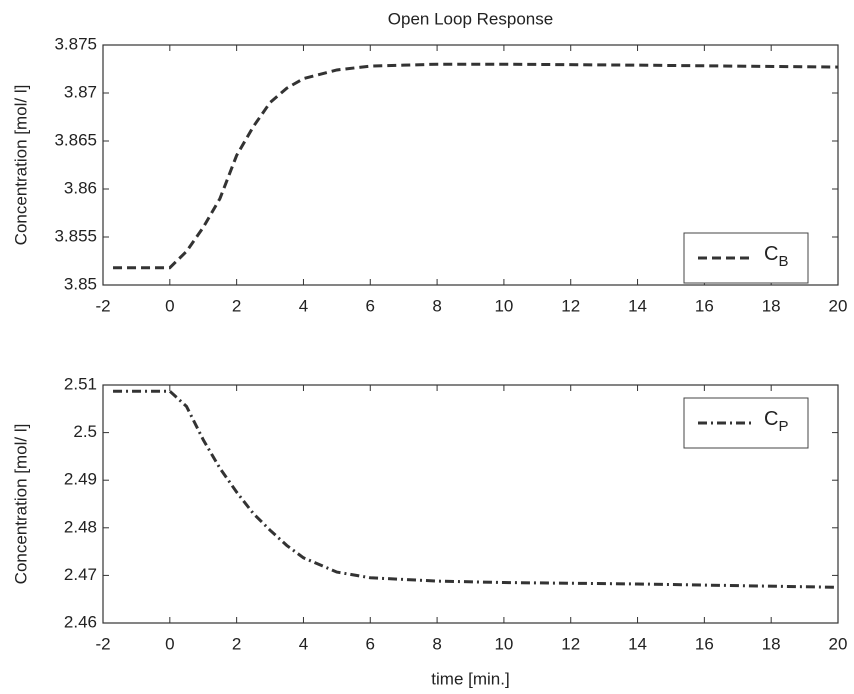 The height and width of the screenshot is (694, 854). Describe the element at coordinates (470, 18) in the screenshot. I see `chart-title: Open Loop Response` at that location.